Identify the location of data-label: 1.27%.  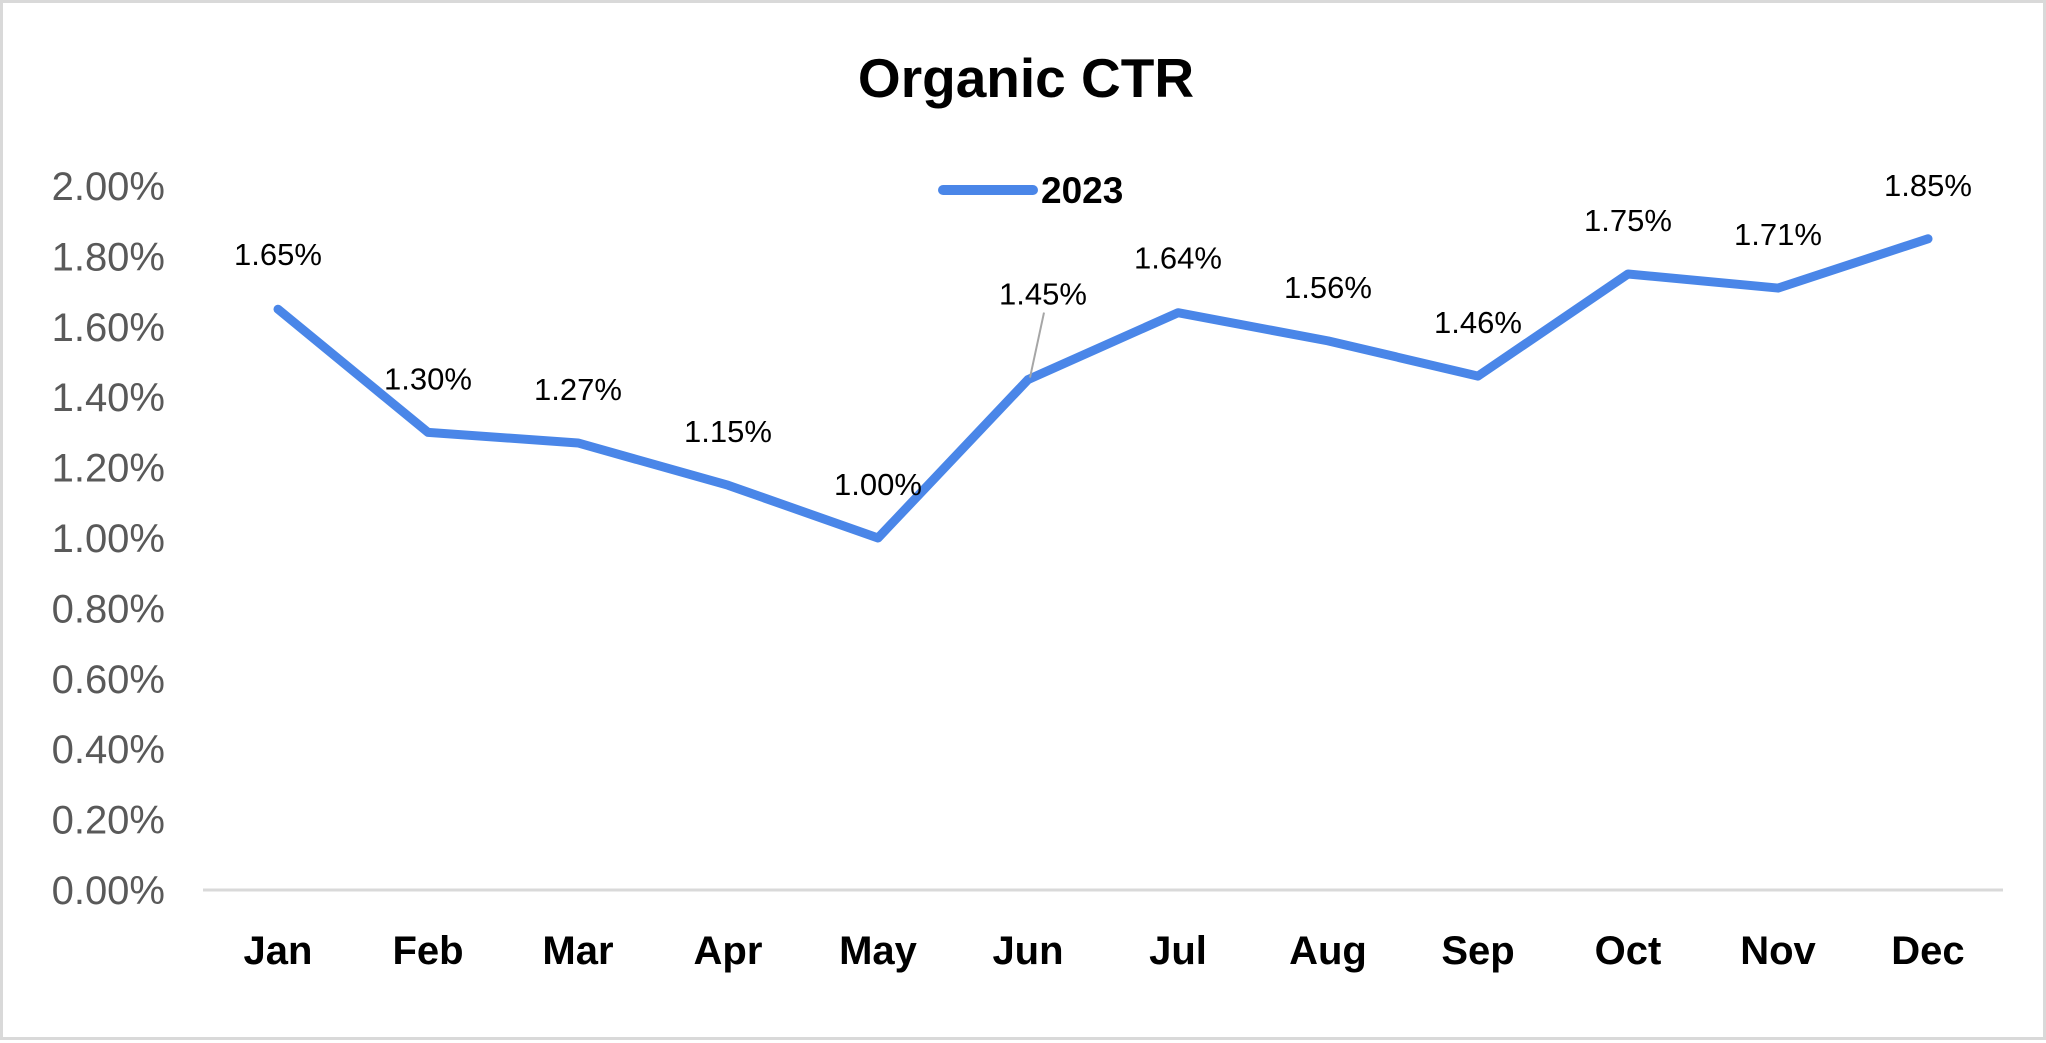
(578, 389).